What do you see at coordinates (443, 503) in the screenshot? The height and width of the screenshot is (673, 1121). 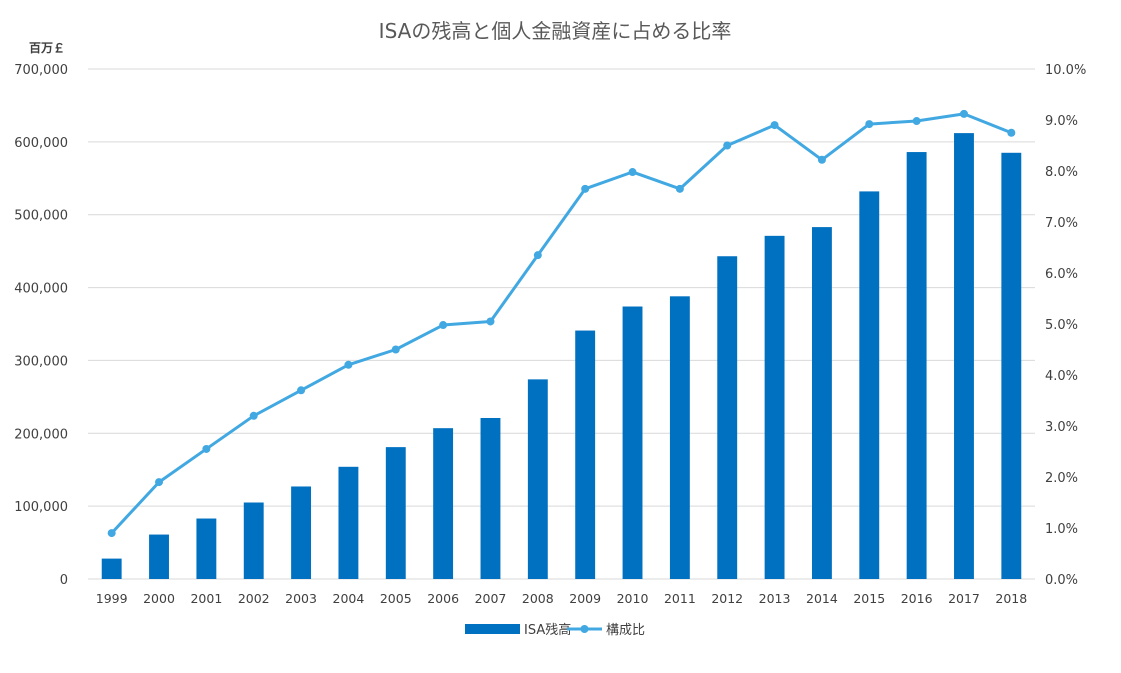 I see `bar-isa-2006` at bounding box center [443, 503].